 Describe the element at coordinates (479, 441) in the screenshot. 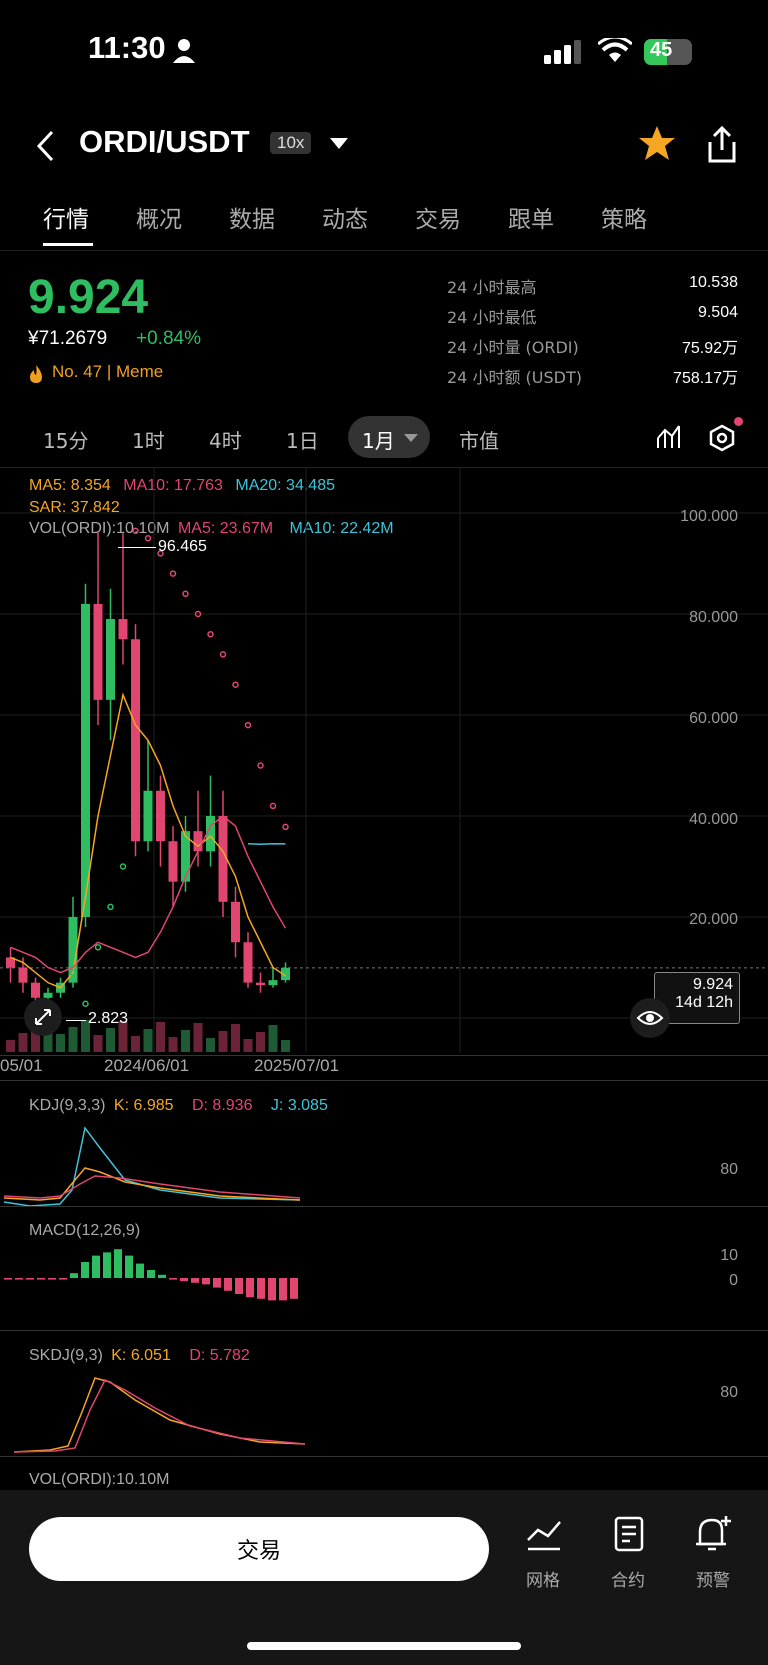

I see `period-market-cap: 市值` at that location.